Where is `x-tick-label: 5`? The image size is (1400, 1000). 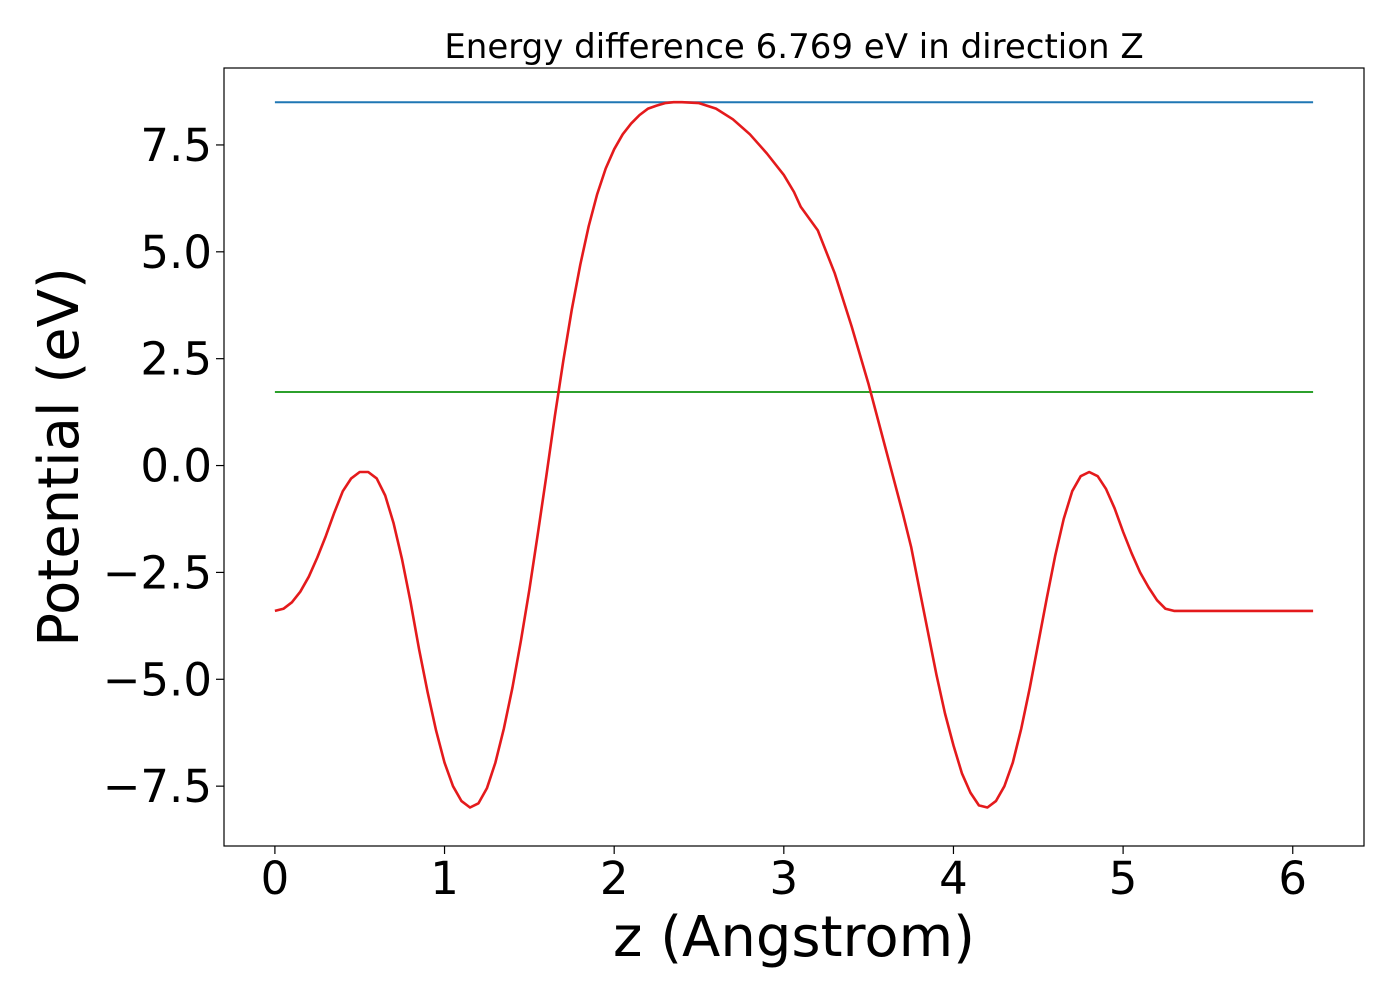 x-tick-label: 5 is located at coordinates (1123, 878).